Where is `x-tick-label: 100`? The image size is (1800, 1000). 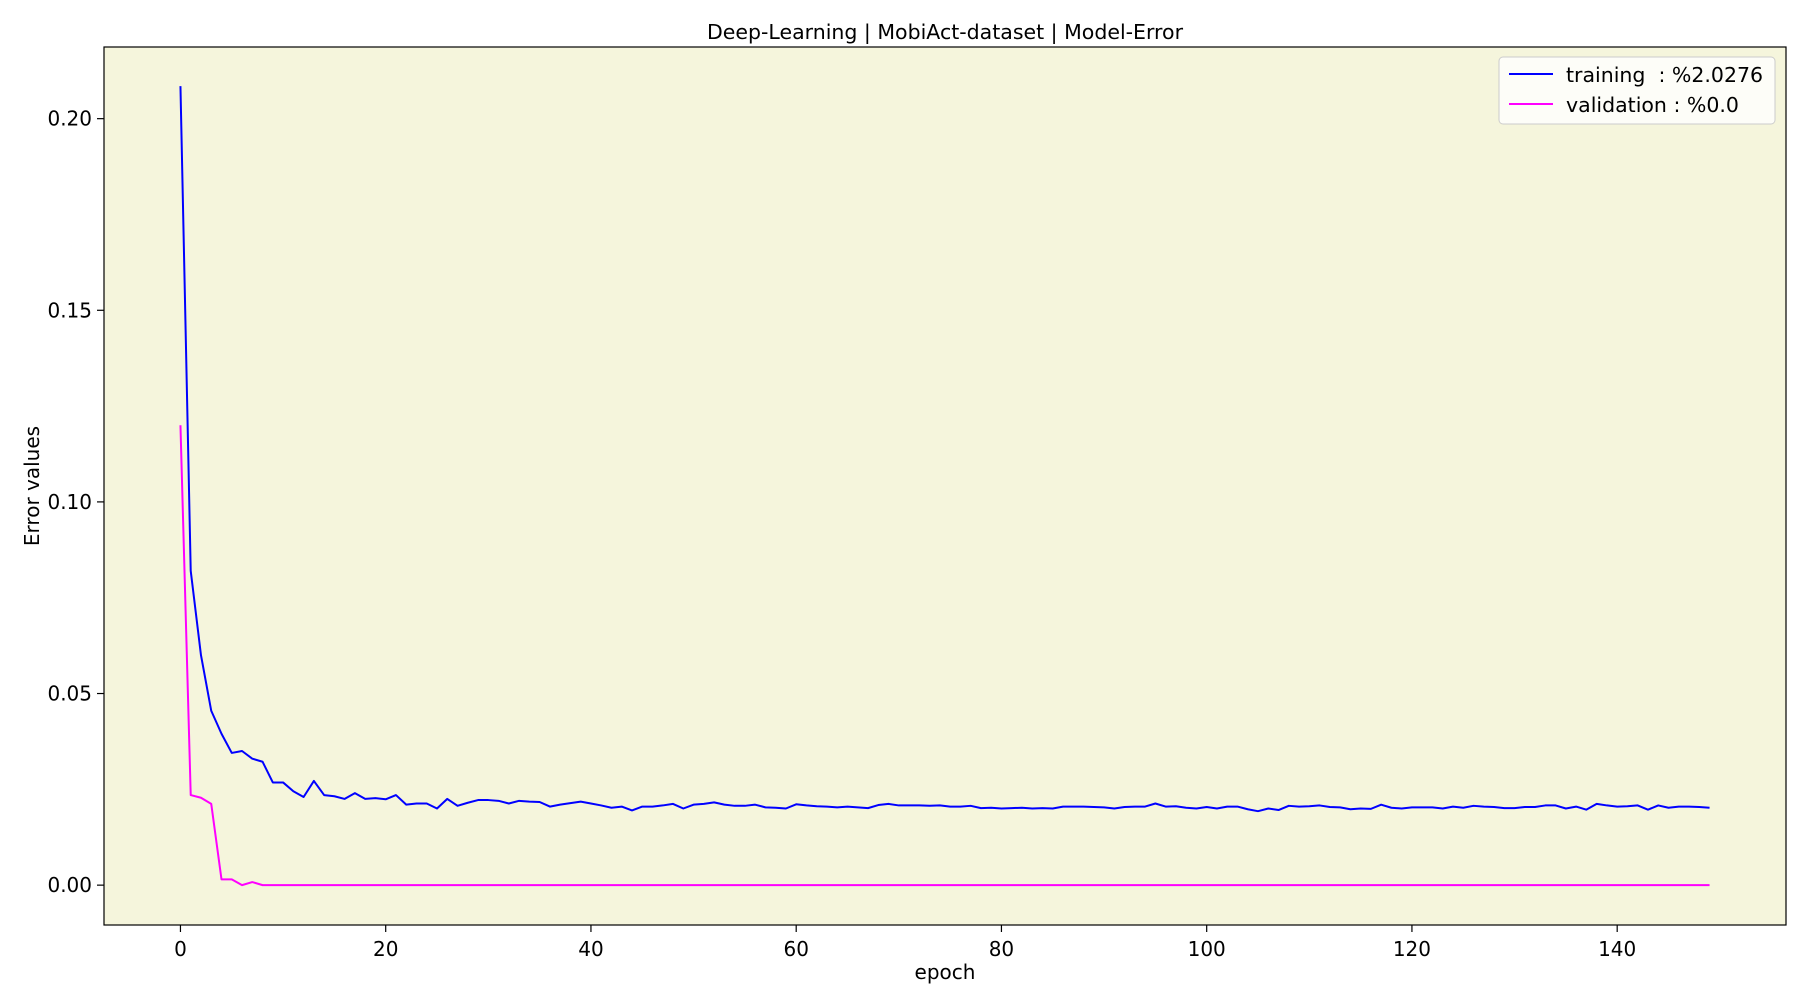 x-tick-label: 100 is located at coordinates (1207, 949).